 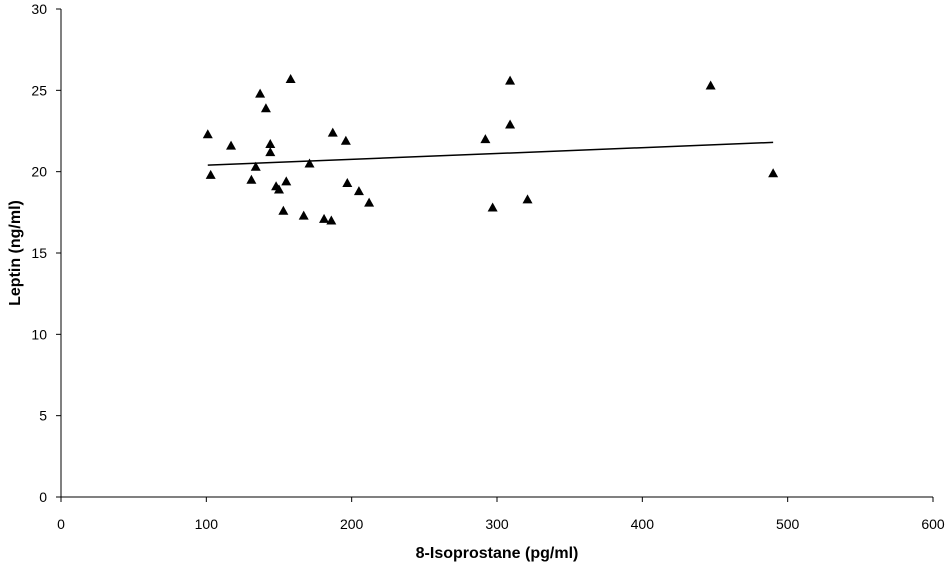 I want to click on x-tick-label: 400, so click(x=643, y=524).